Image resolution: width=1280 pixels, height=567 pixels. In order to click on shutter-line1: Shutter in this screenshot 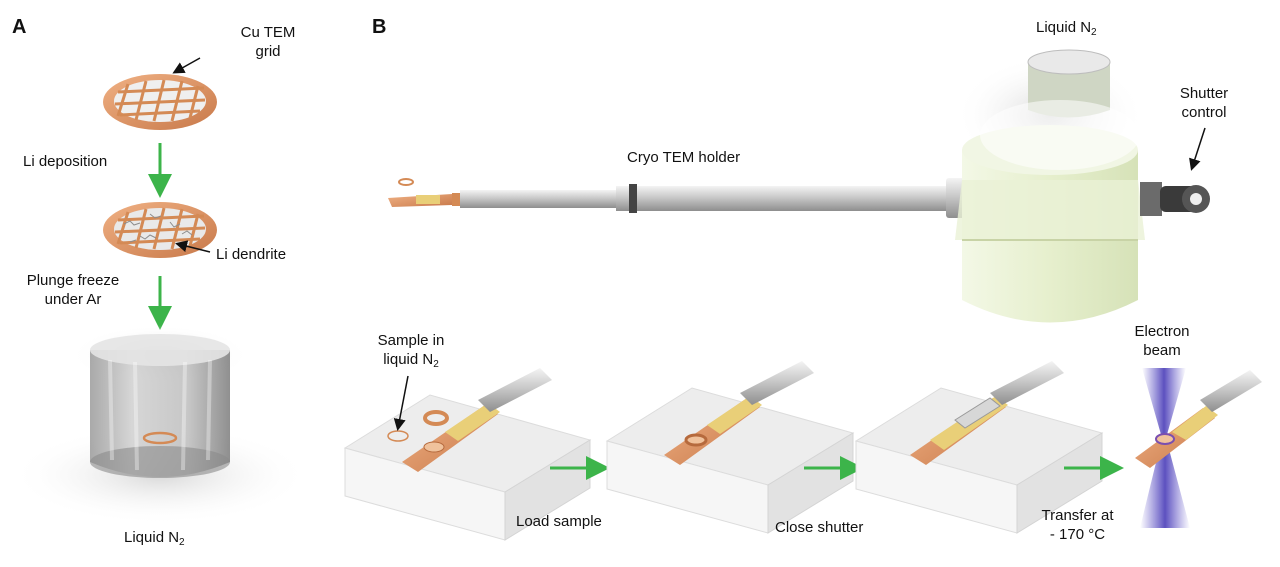, I will do `click(1204, 93)`.